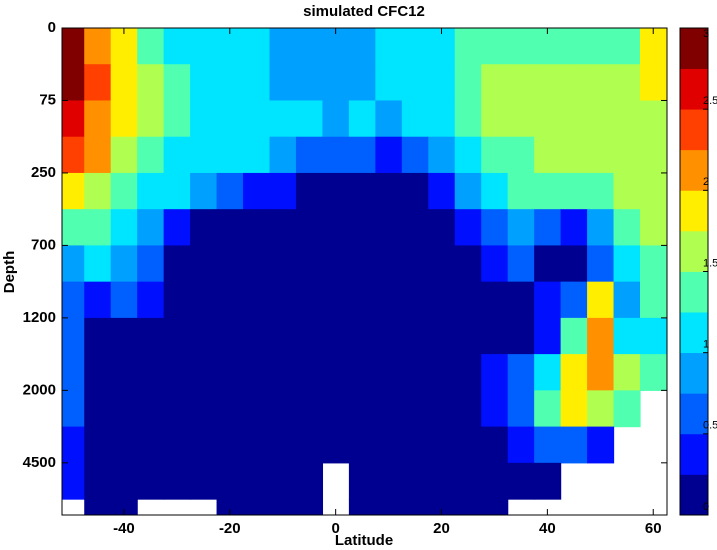 The height and width of the screenshot is (550, 717). I want to click on colorbar-tick-label: 2, so click(706, 182).